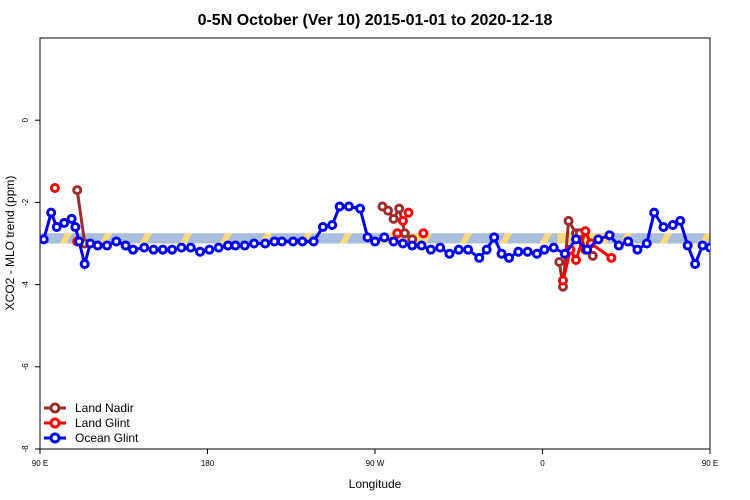 The width and height of the screenshot is (750, 500). I want to click on legend-label: Land Glint, so click(102, 423).